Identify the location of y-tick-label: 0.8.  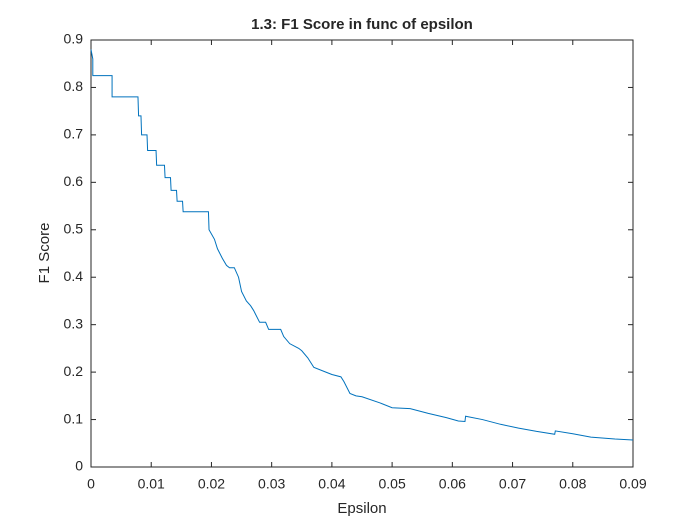
(74, 86).